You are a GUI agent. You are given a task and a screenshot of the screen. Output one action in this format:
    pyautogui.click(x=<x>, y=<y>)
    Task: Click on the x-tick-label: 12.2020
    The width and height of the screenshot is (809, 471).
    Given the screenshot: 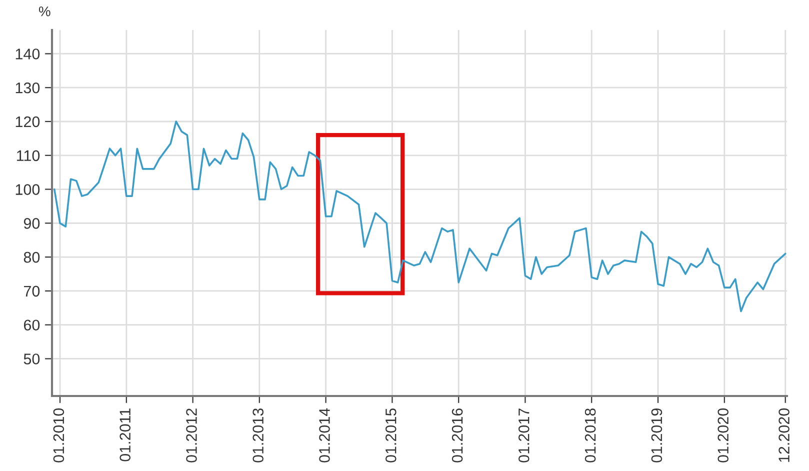 What is the action you would take?
    pyautogui.click(x=784, y=435)
    